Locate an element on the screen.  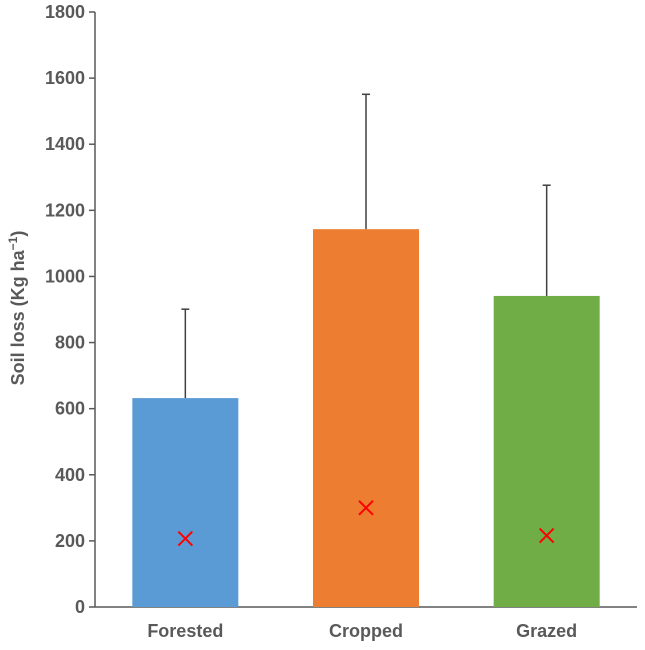
y-tick-label: 400 is located at coordinates (70, 475).